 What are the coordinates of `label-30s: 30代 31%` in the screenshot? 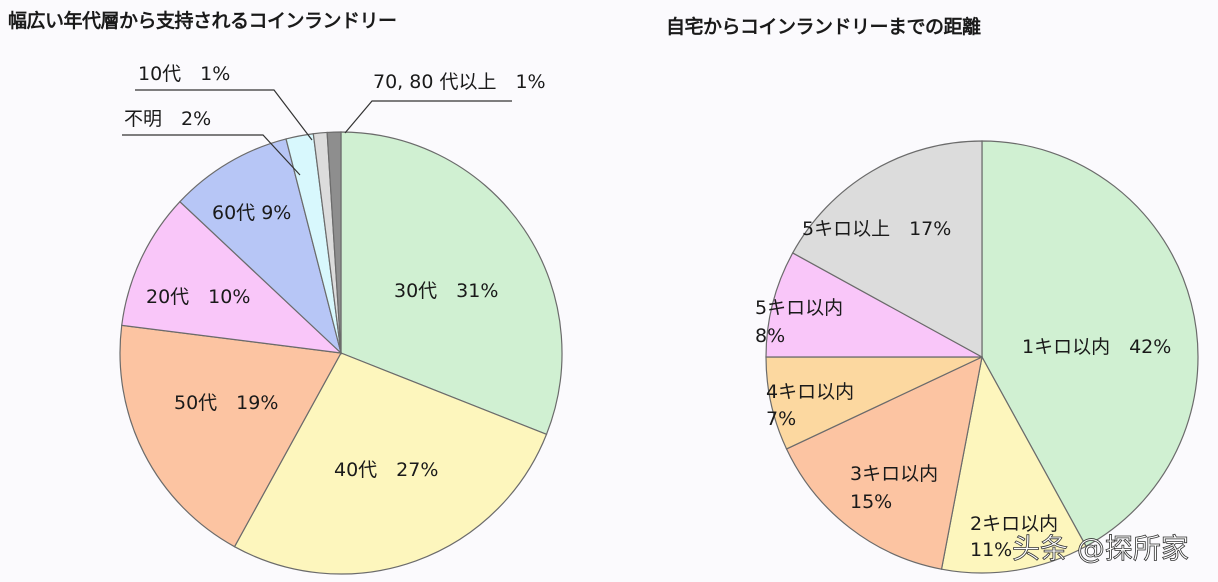 It's located at (446, 291).